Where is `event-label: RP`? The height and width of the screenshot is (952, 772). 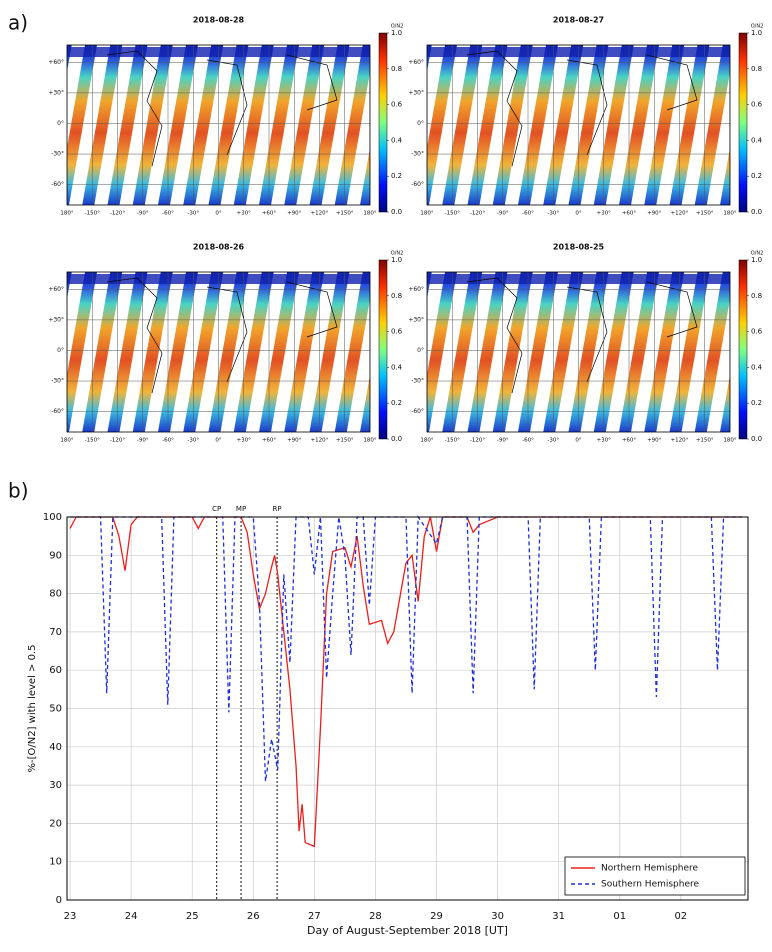 event-label: RP is located at coordinates (277, 509).